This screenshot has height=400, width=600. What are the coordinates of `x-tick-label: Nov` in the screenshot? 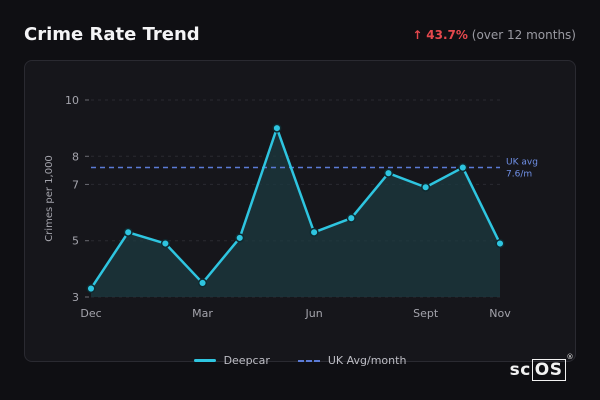 It's located at (500, 313).